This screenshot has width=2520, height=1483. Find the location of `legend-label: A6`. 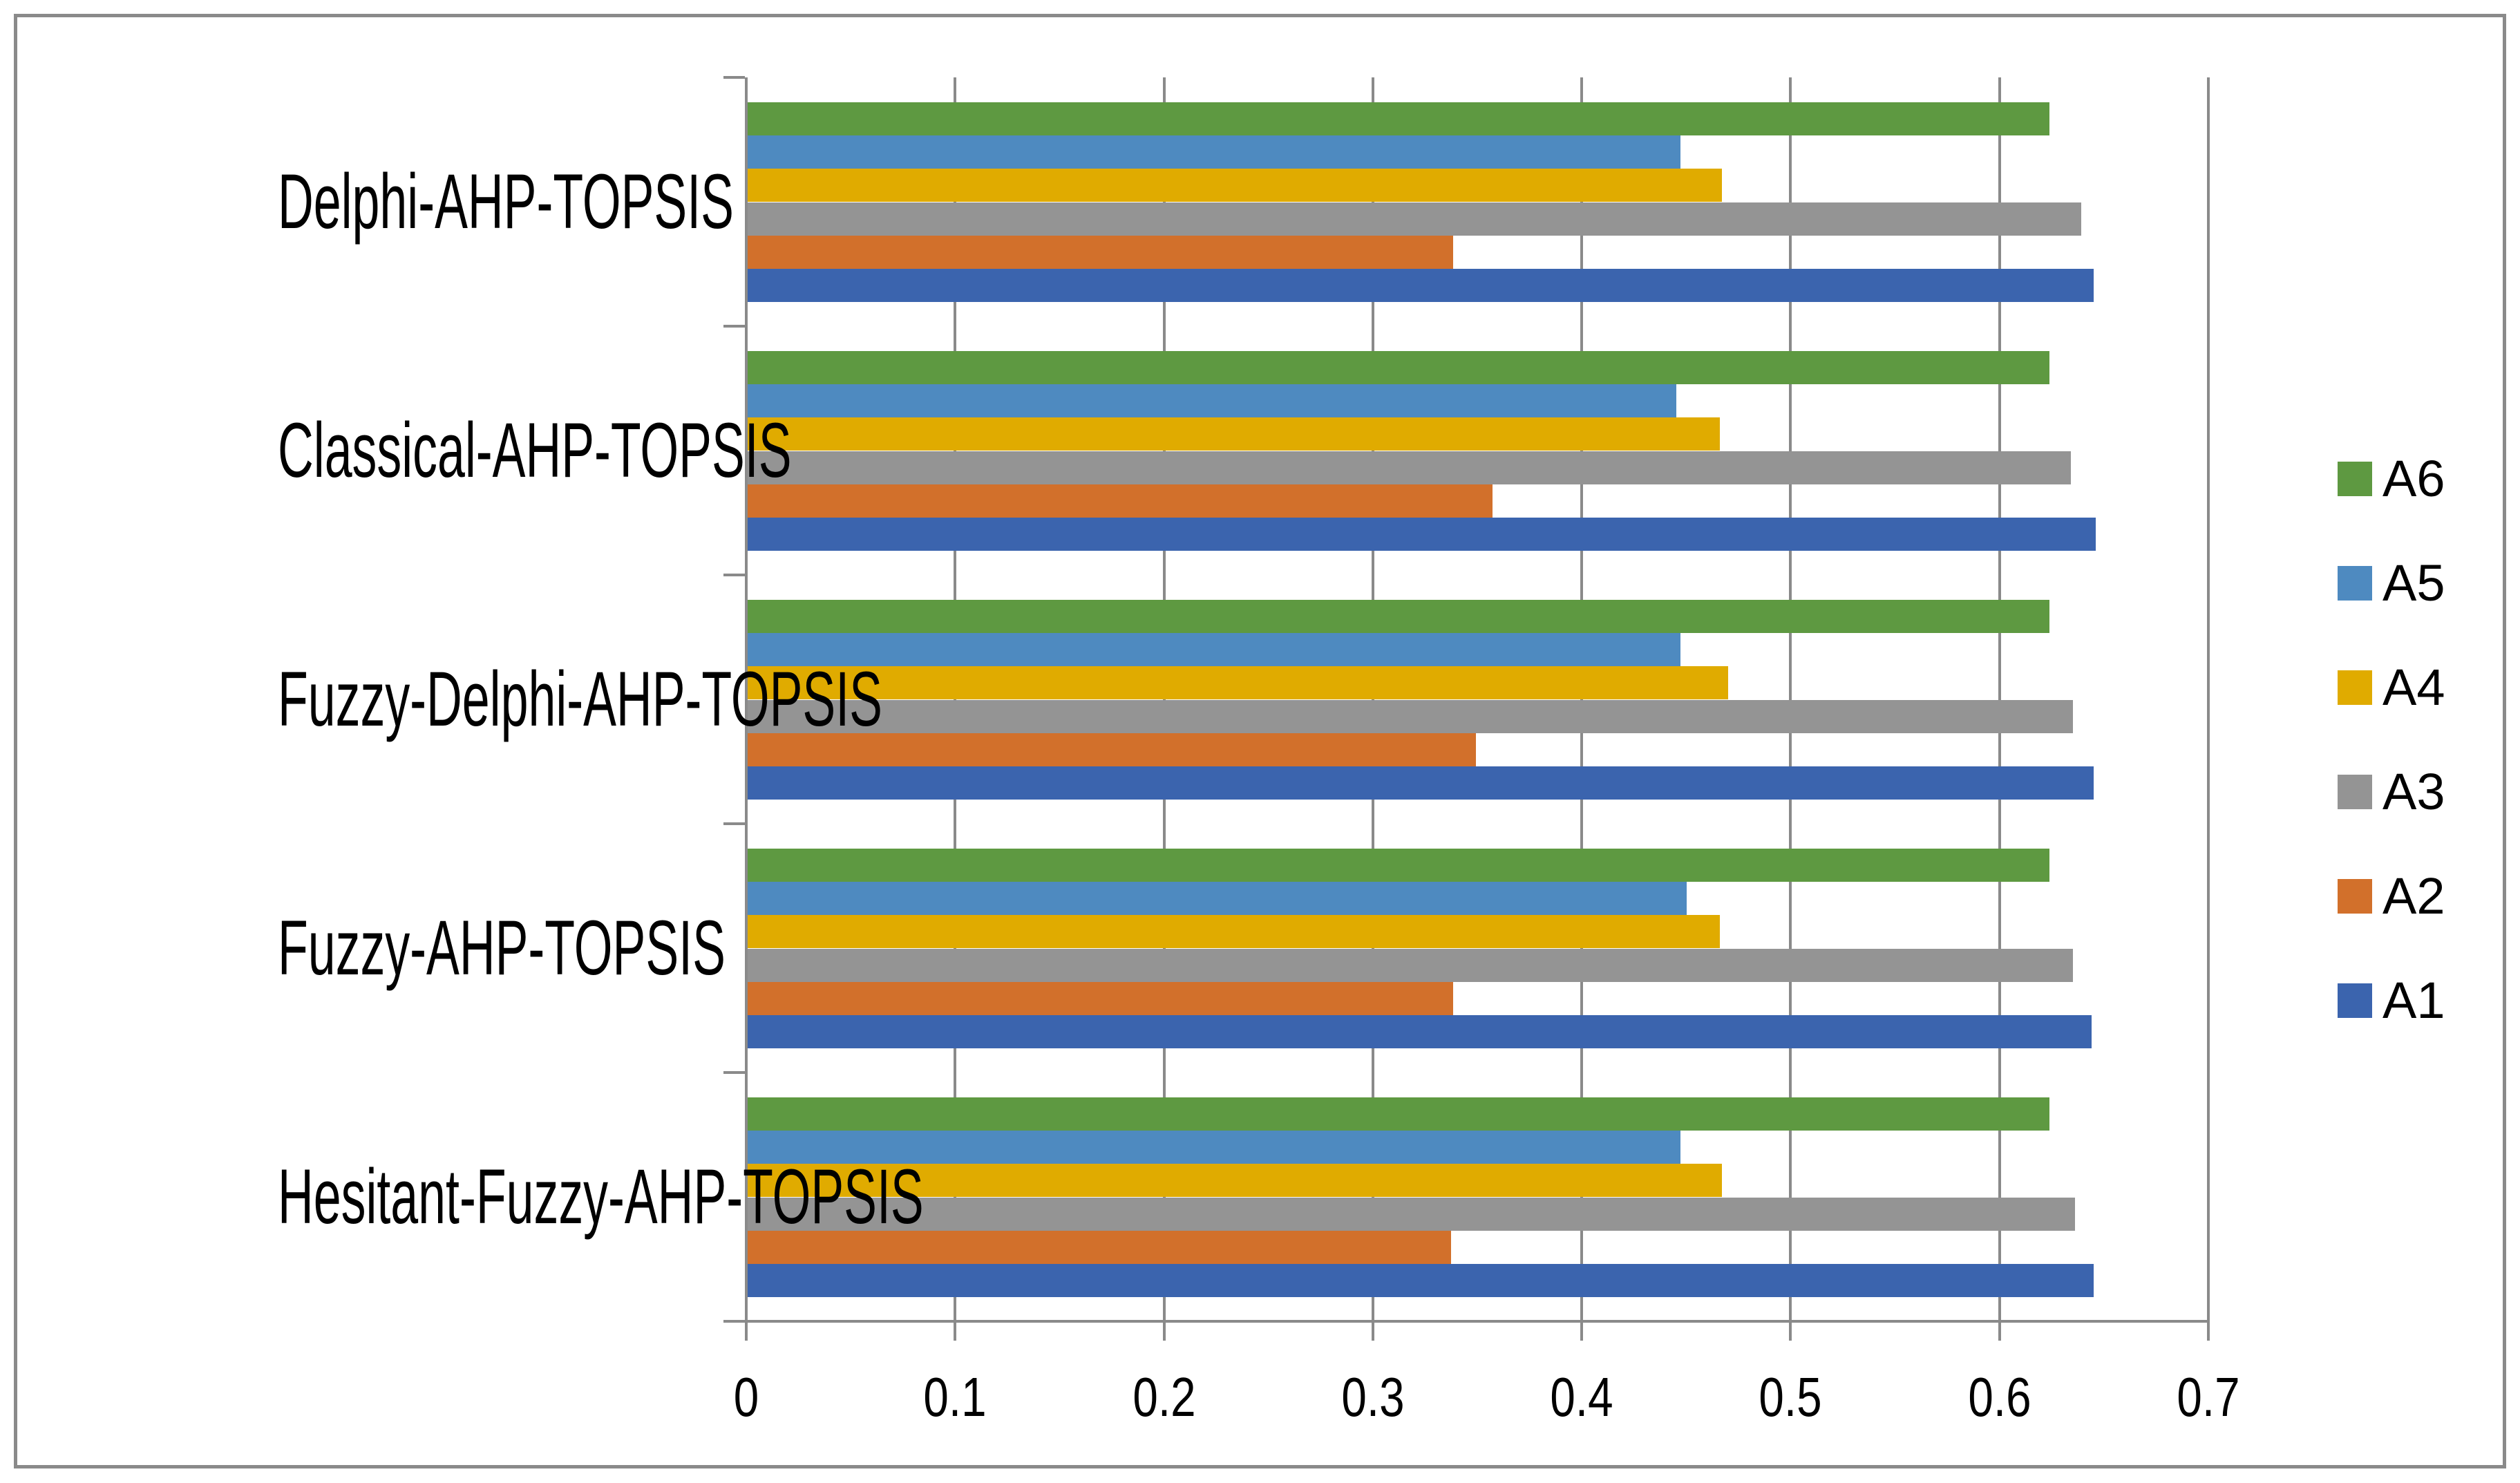

legend-label: A6 is located at coordinates (2413, 479).